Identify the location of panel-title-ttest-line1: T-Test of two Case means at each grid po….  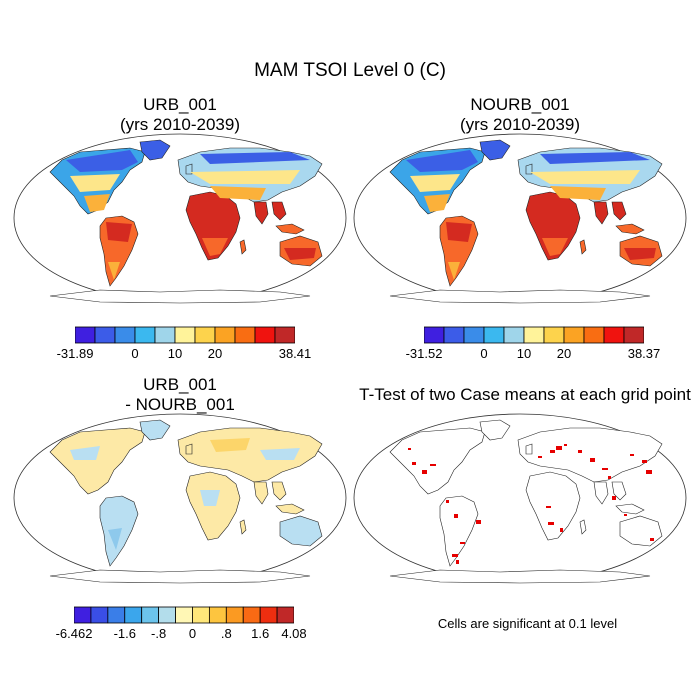
(525, 394).